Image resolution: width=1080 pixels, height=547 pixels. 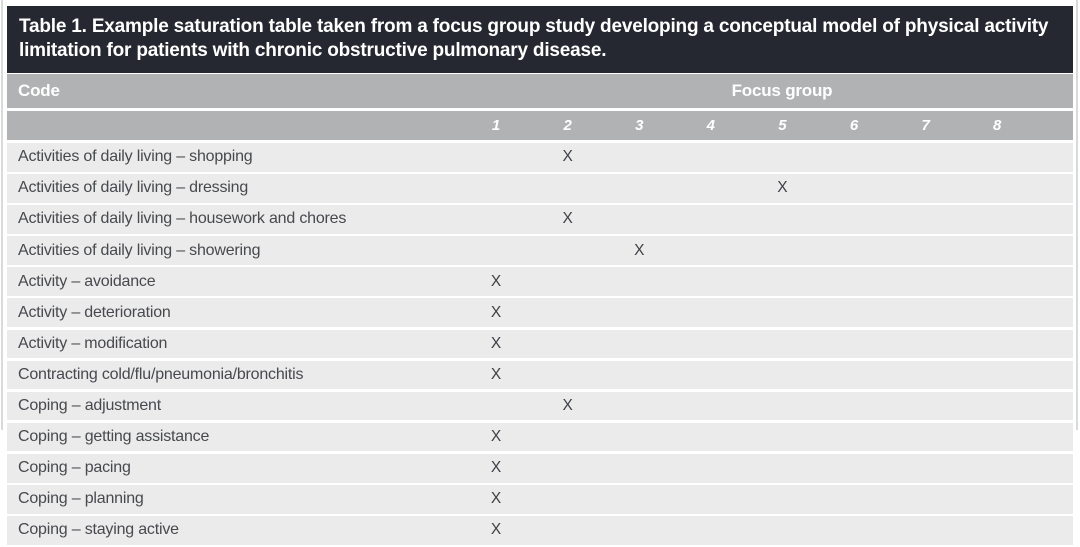 What do you see at coordinates (997, 125) in the screenshot?
I see `focus-group-number: 8` at bounding box center [997, 125].